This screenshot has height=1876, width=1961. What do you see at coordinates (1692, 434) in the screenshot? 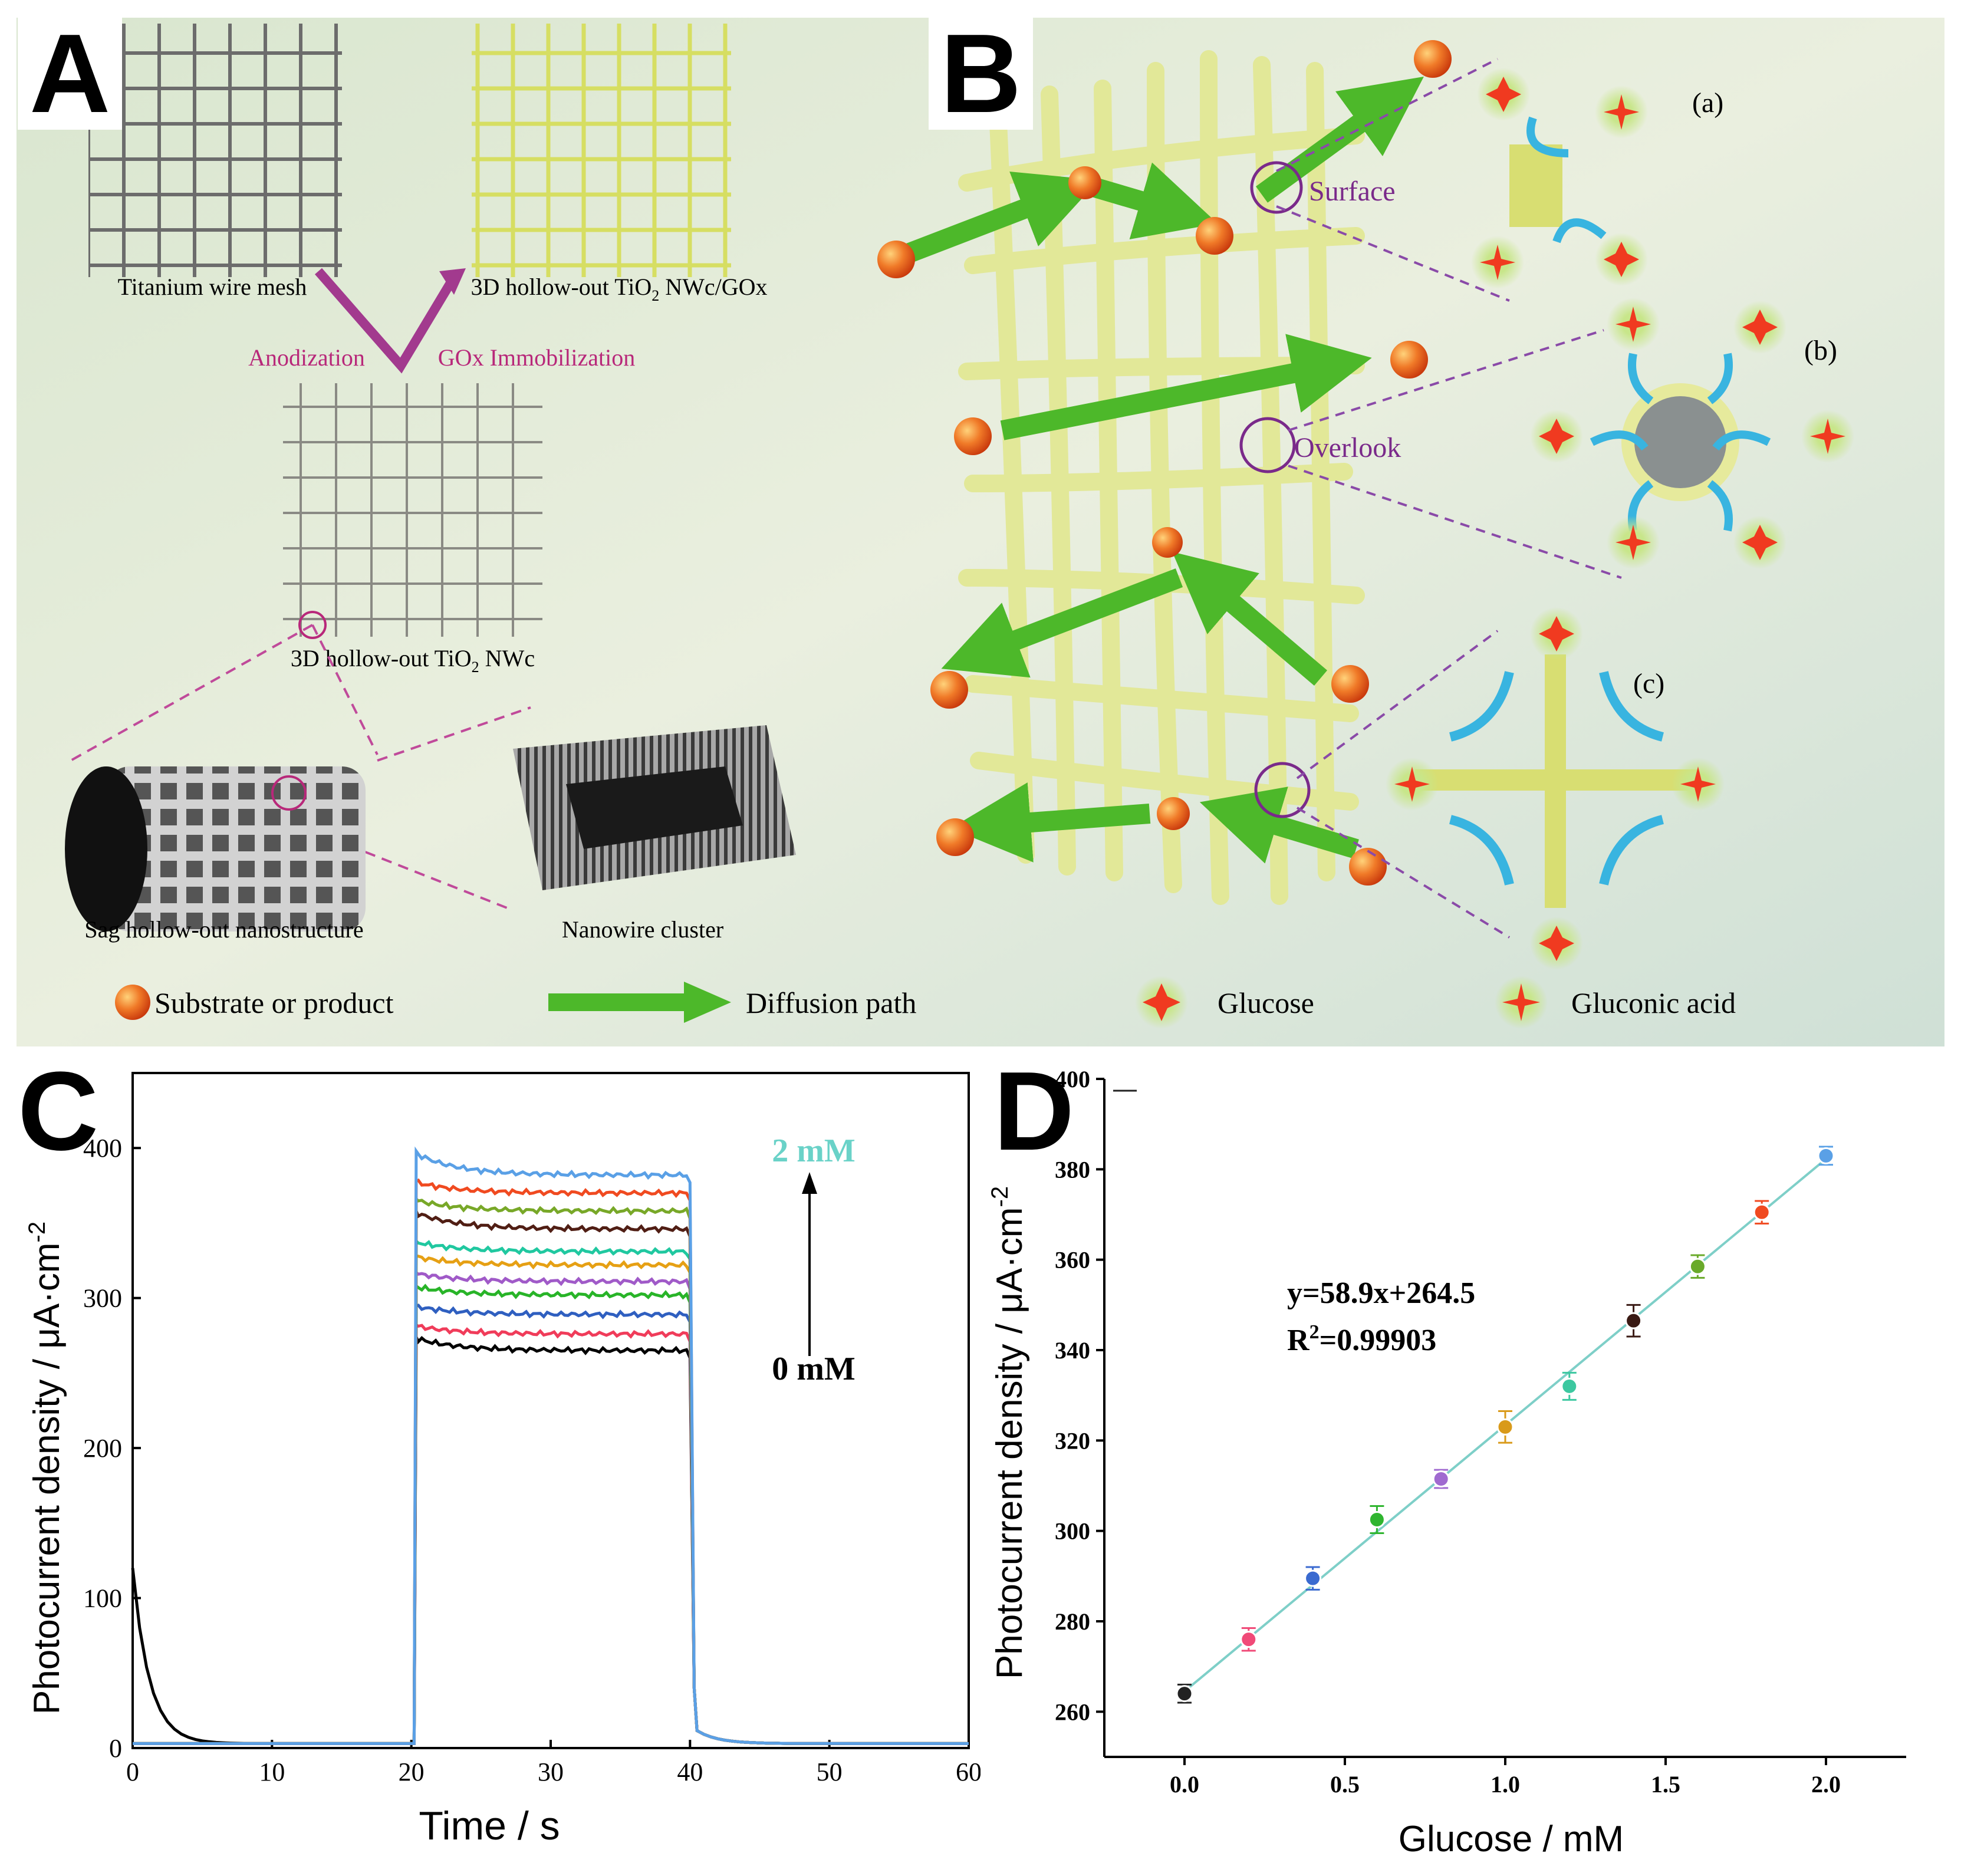
I see `inset-b-overlook` at bounding box center [1692, 434].